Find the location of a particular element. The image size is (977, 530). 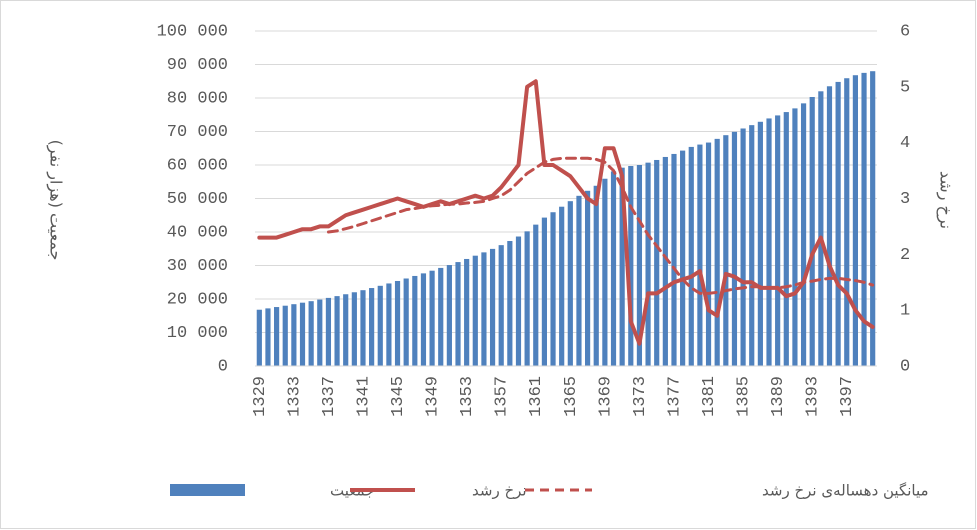

y2-tick-label: 5 is located at coordinates (905, 87).